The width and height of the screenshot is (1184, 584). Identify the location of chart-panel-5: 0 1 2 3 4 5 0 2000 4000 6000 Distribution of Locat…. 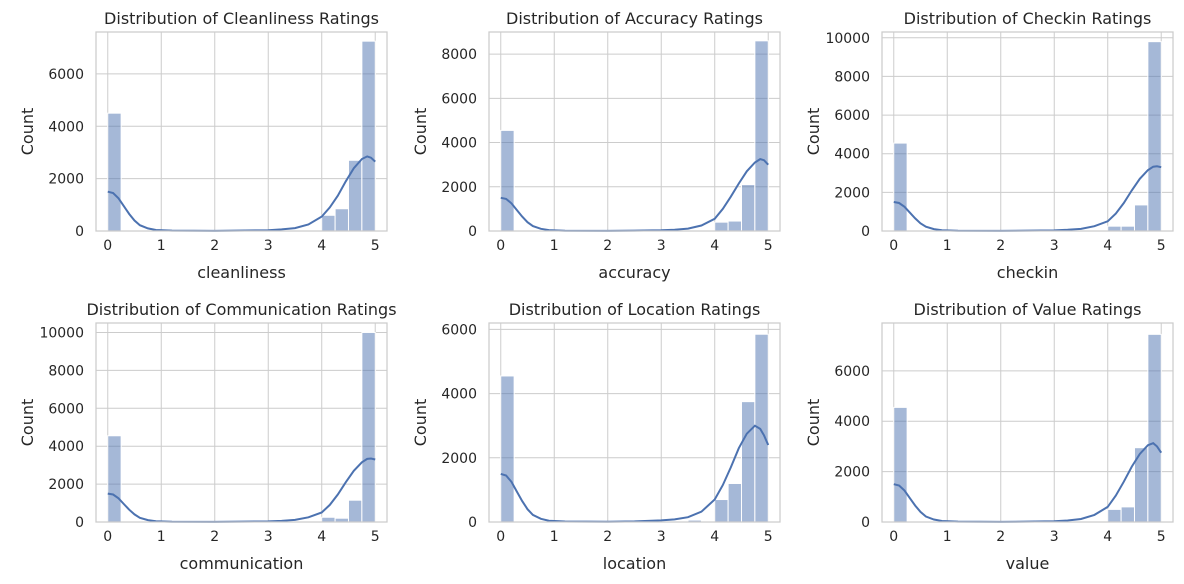
(596, 436).